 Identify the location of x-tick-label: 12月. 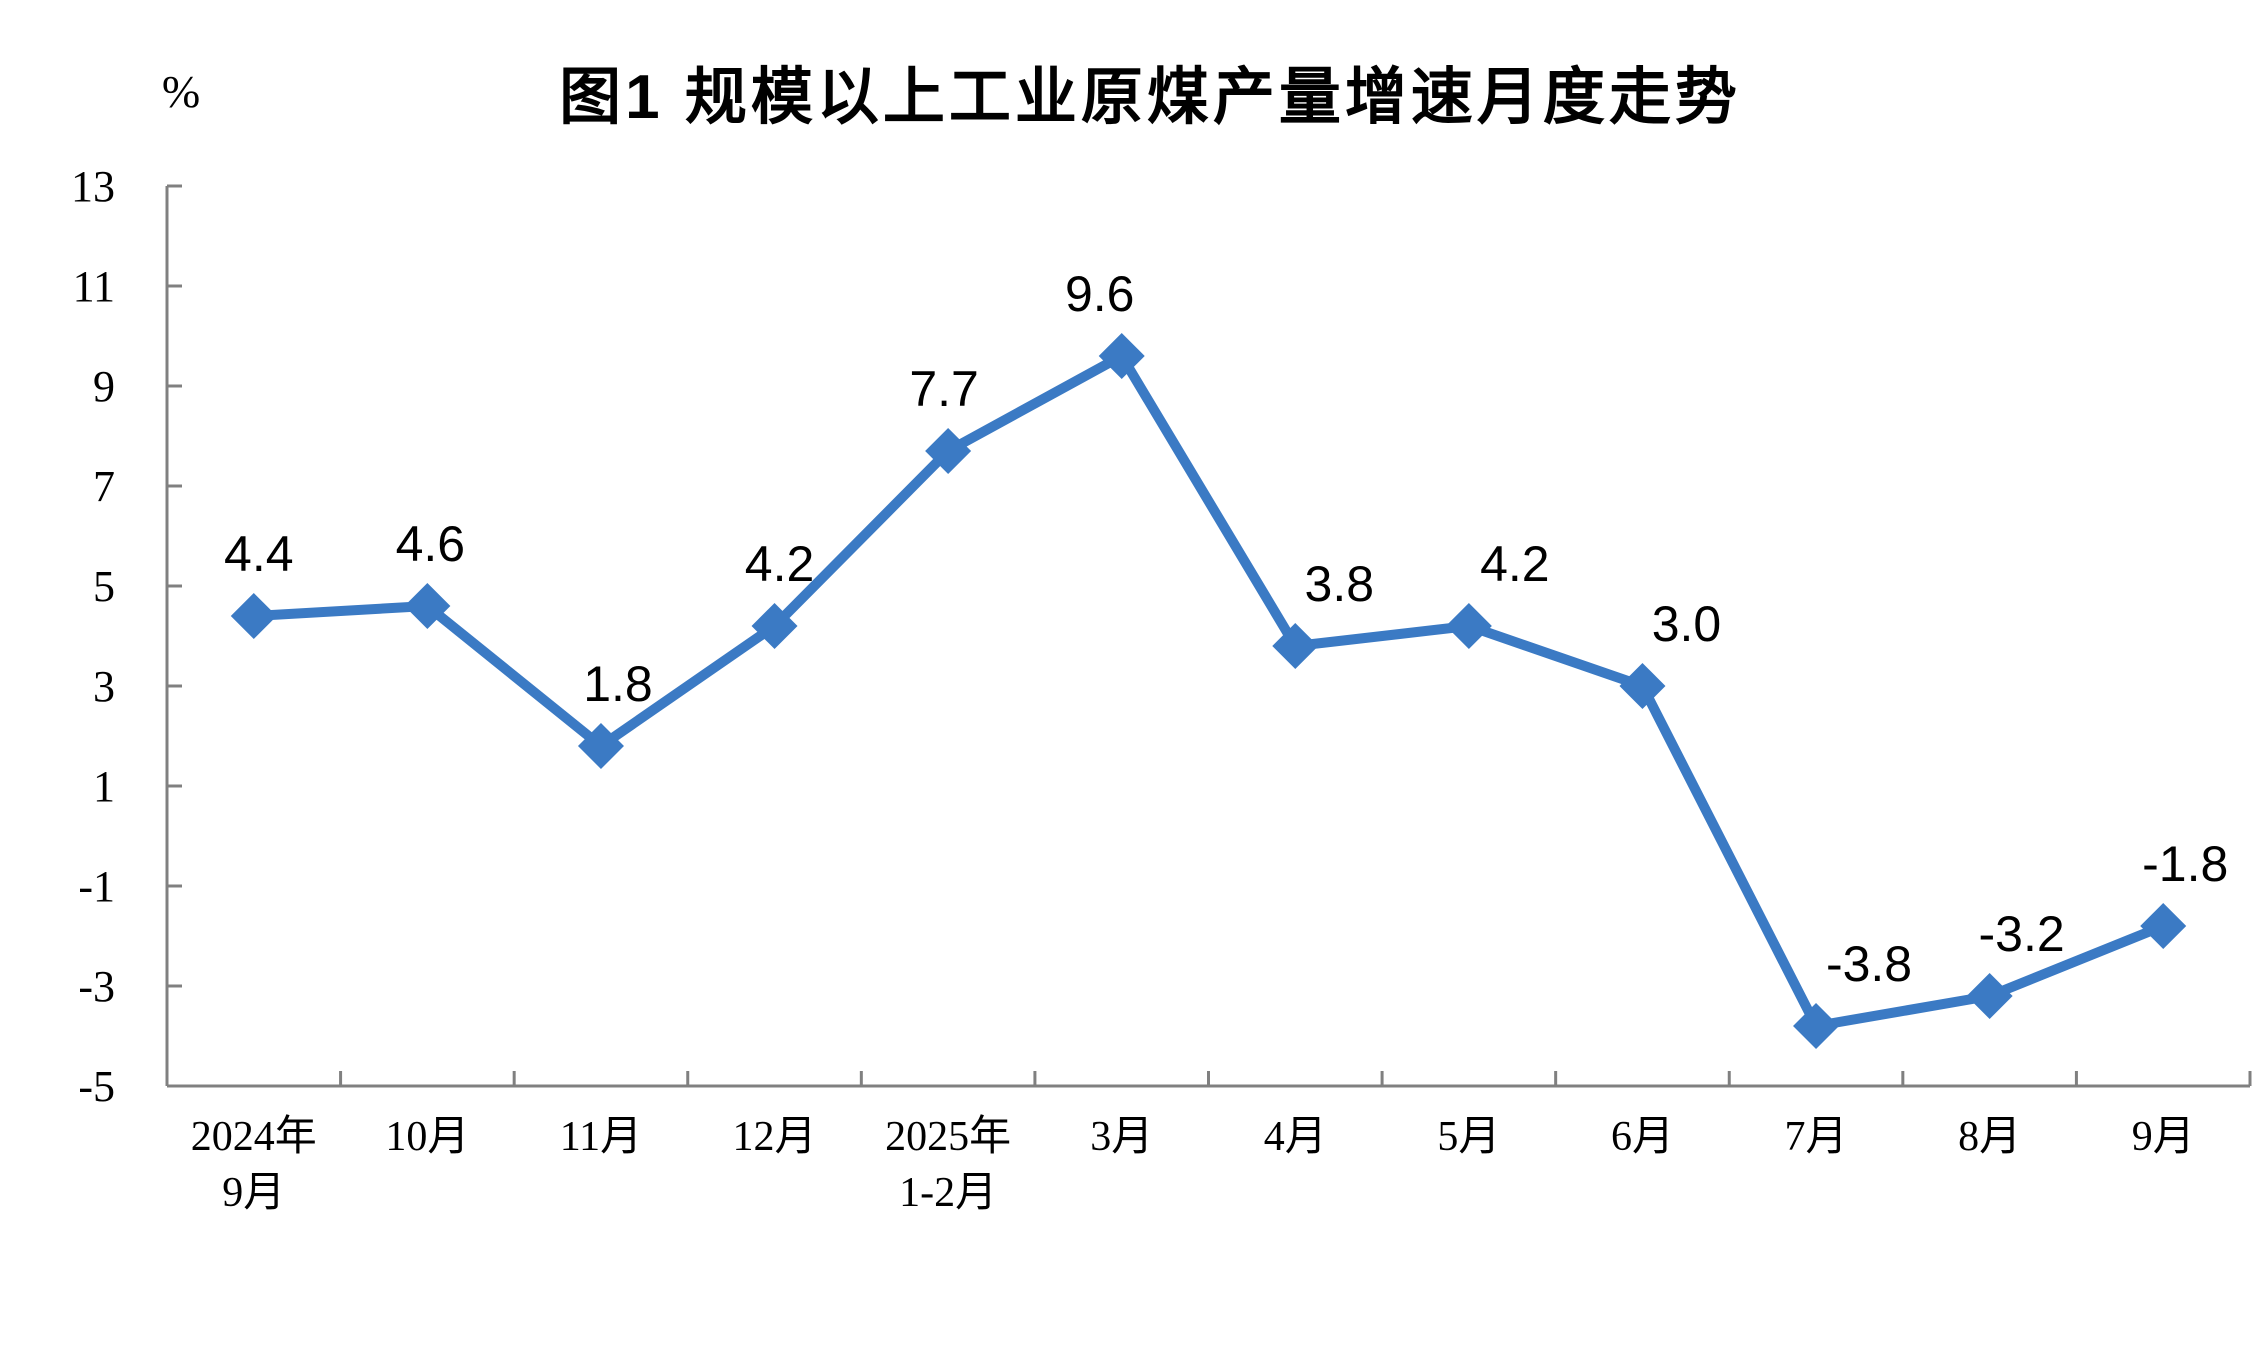
(775, 1137).